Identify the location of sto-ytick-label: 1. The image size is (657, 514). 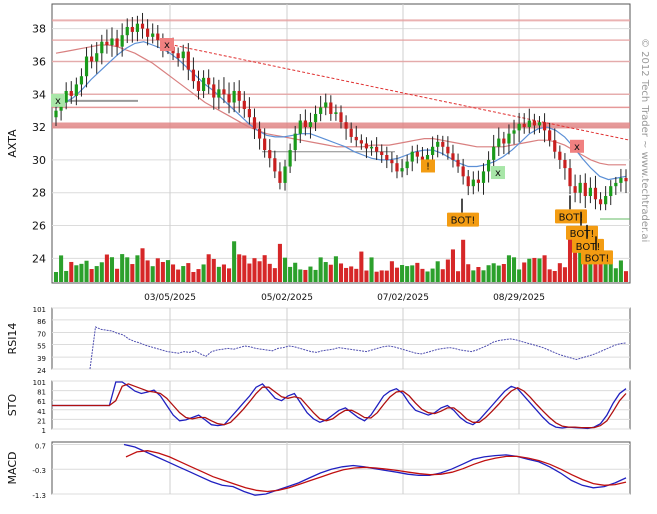
(44, 431).